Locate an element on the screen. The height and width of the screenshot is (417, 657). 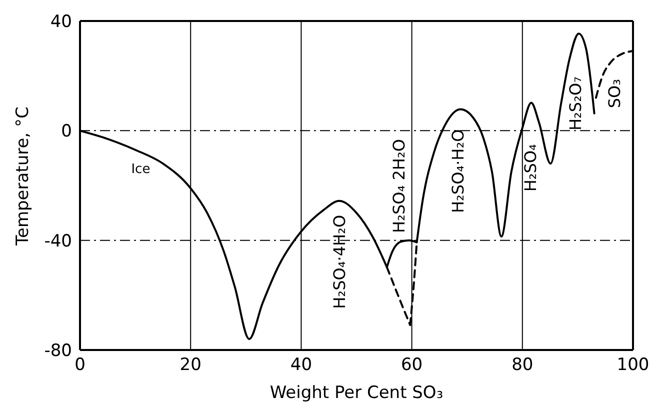
x-tick-label: 0 is located at coordinates (80, 365).